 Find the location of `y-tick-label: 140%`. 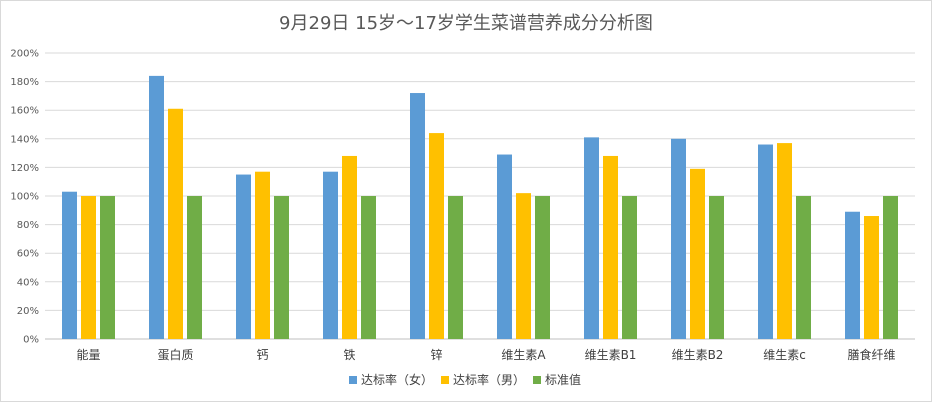

y-tick-label: 140% is located at coordinates (24, 139).